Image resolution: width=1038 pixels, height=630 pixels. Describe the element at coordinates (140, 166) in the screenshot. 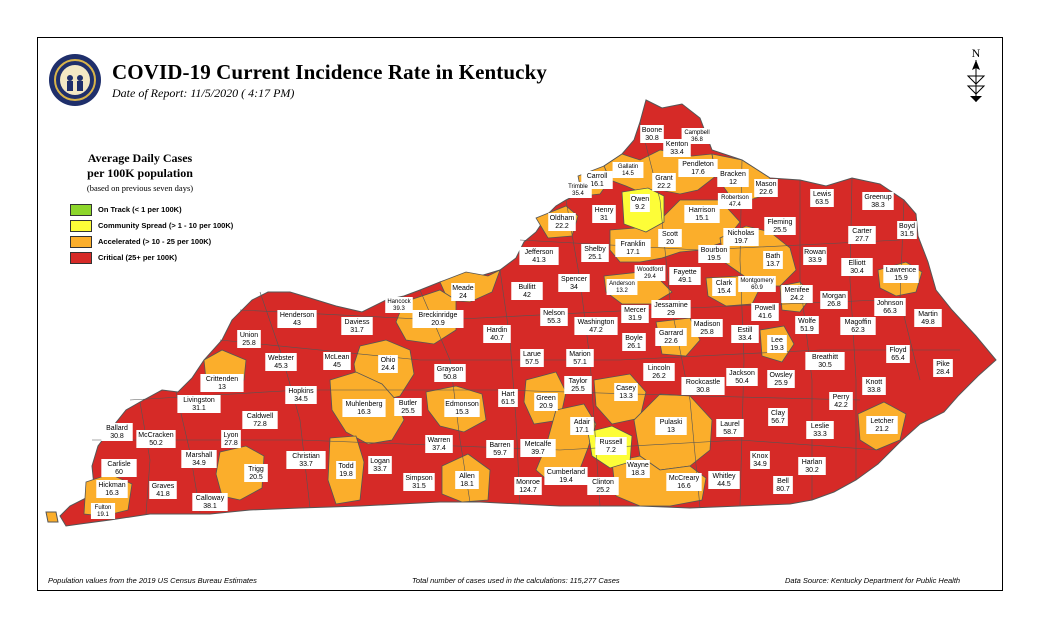

I see `legend-title: Average Daily Cases per 100K population` at that location.